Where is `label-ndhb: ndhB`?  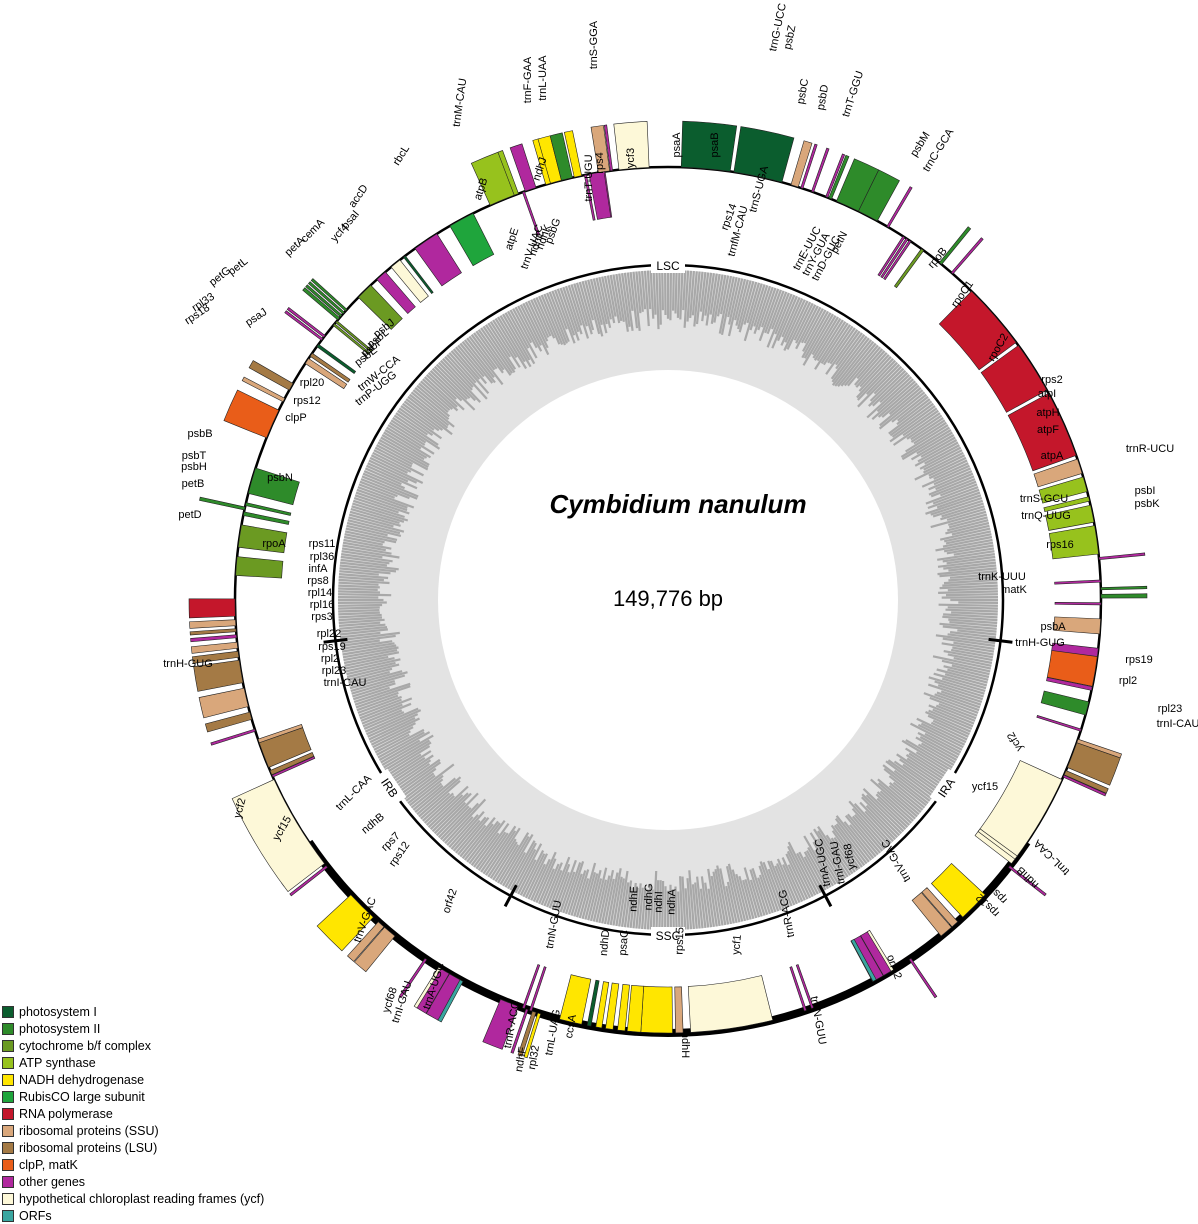 label-ndhb: ndhB is located at coordinates (1028, 877).